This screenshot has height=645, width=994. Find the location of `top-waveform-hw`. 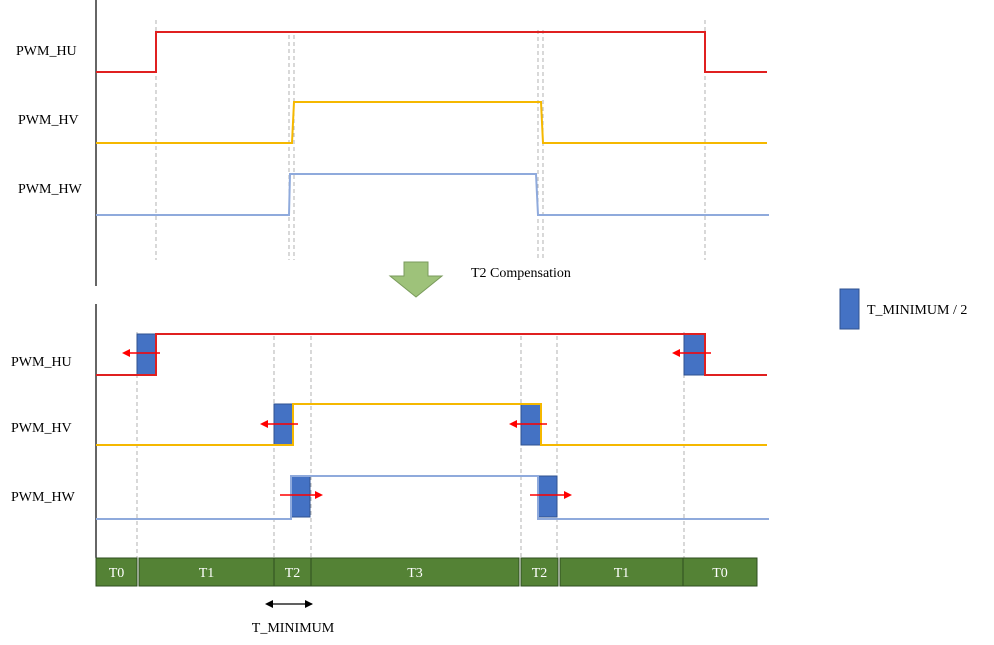

top-waveform-hw is located at coordinates (432, 194).